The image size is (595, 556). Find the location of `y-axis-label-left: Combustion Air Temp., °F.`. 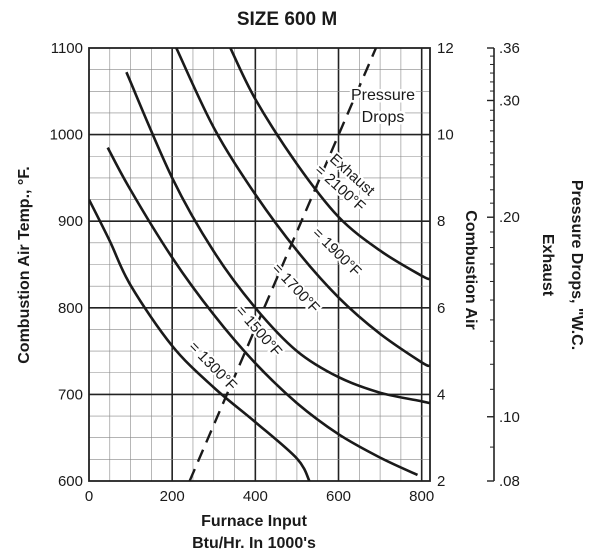

y-axis-label-left: Combustion Air Temp., °F. is located at coordinates (24, 265).